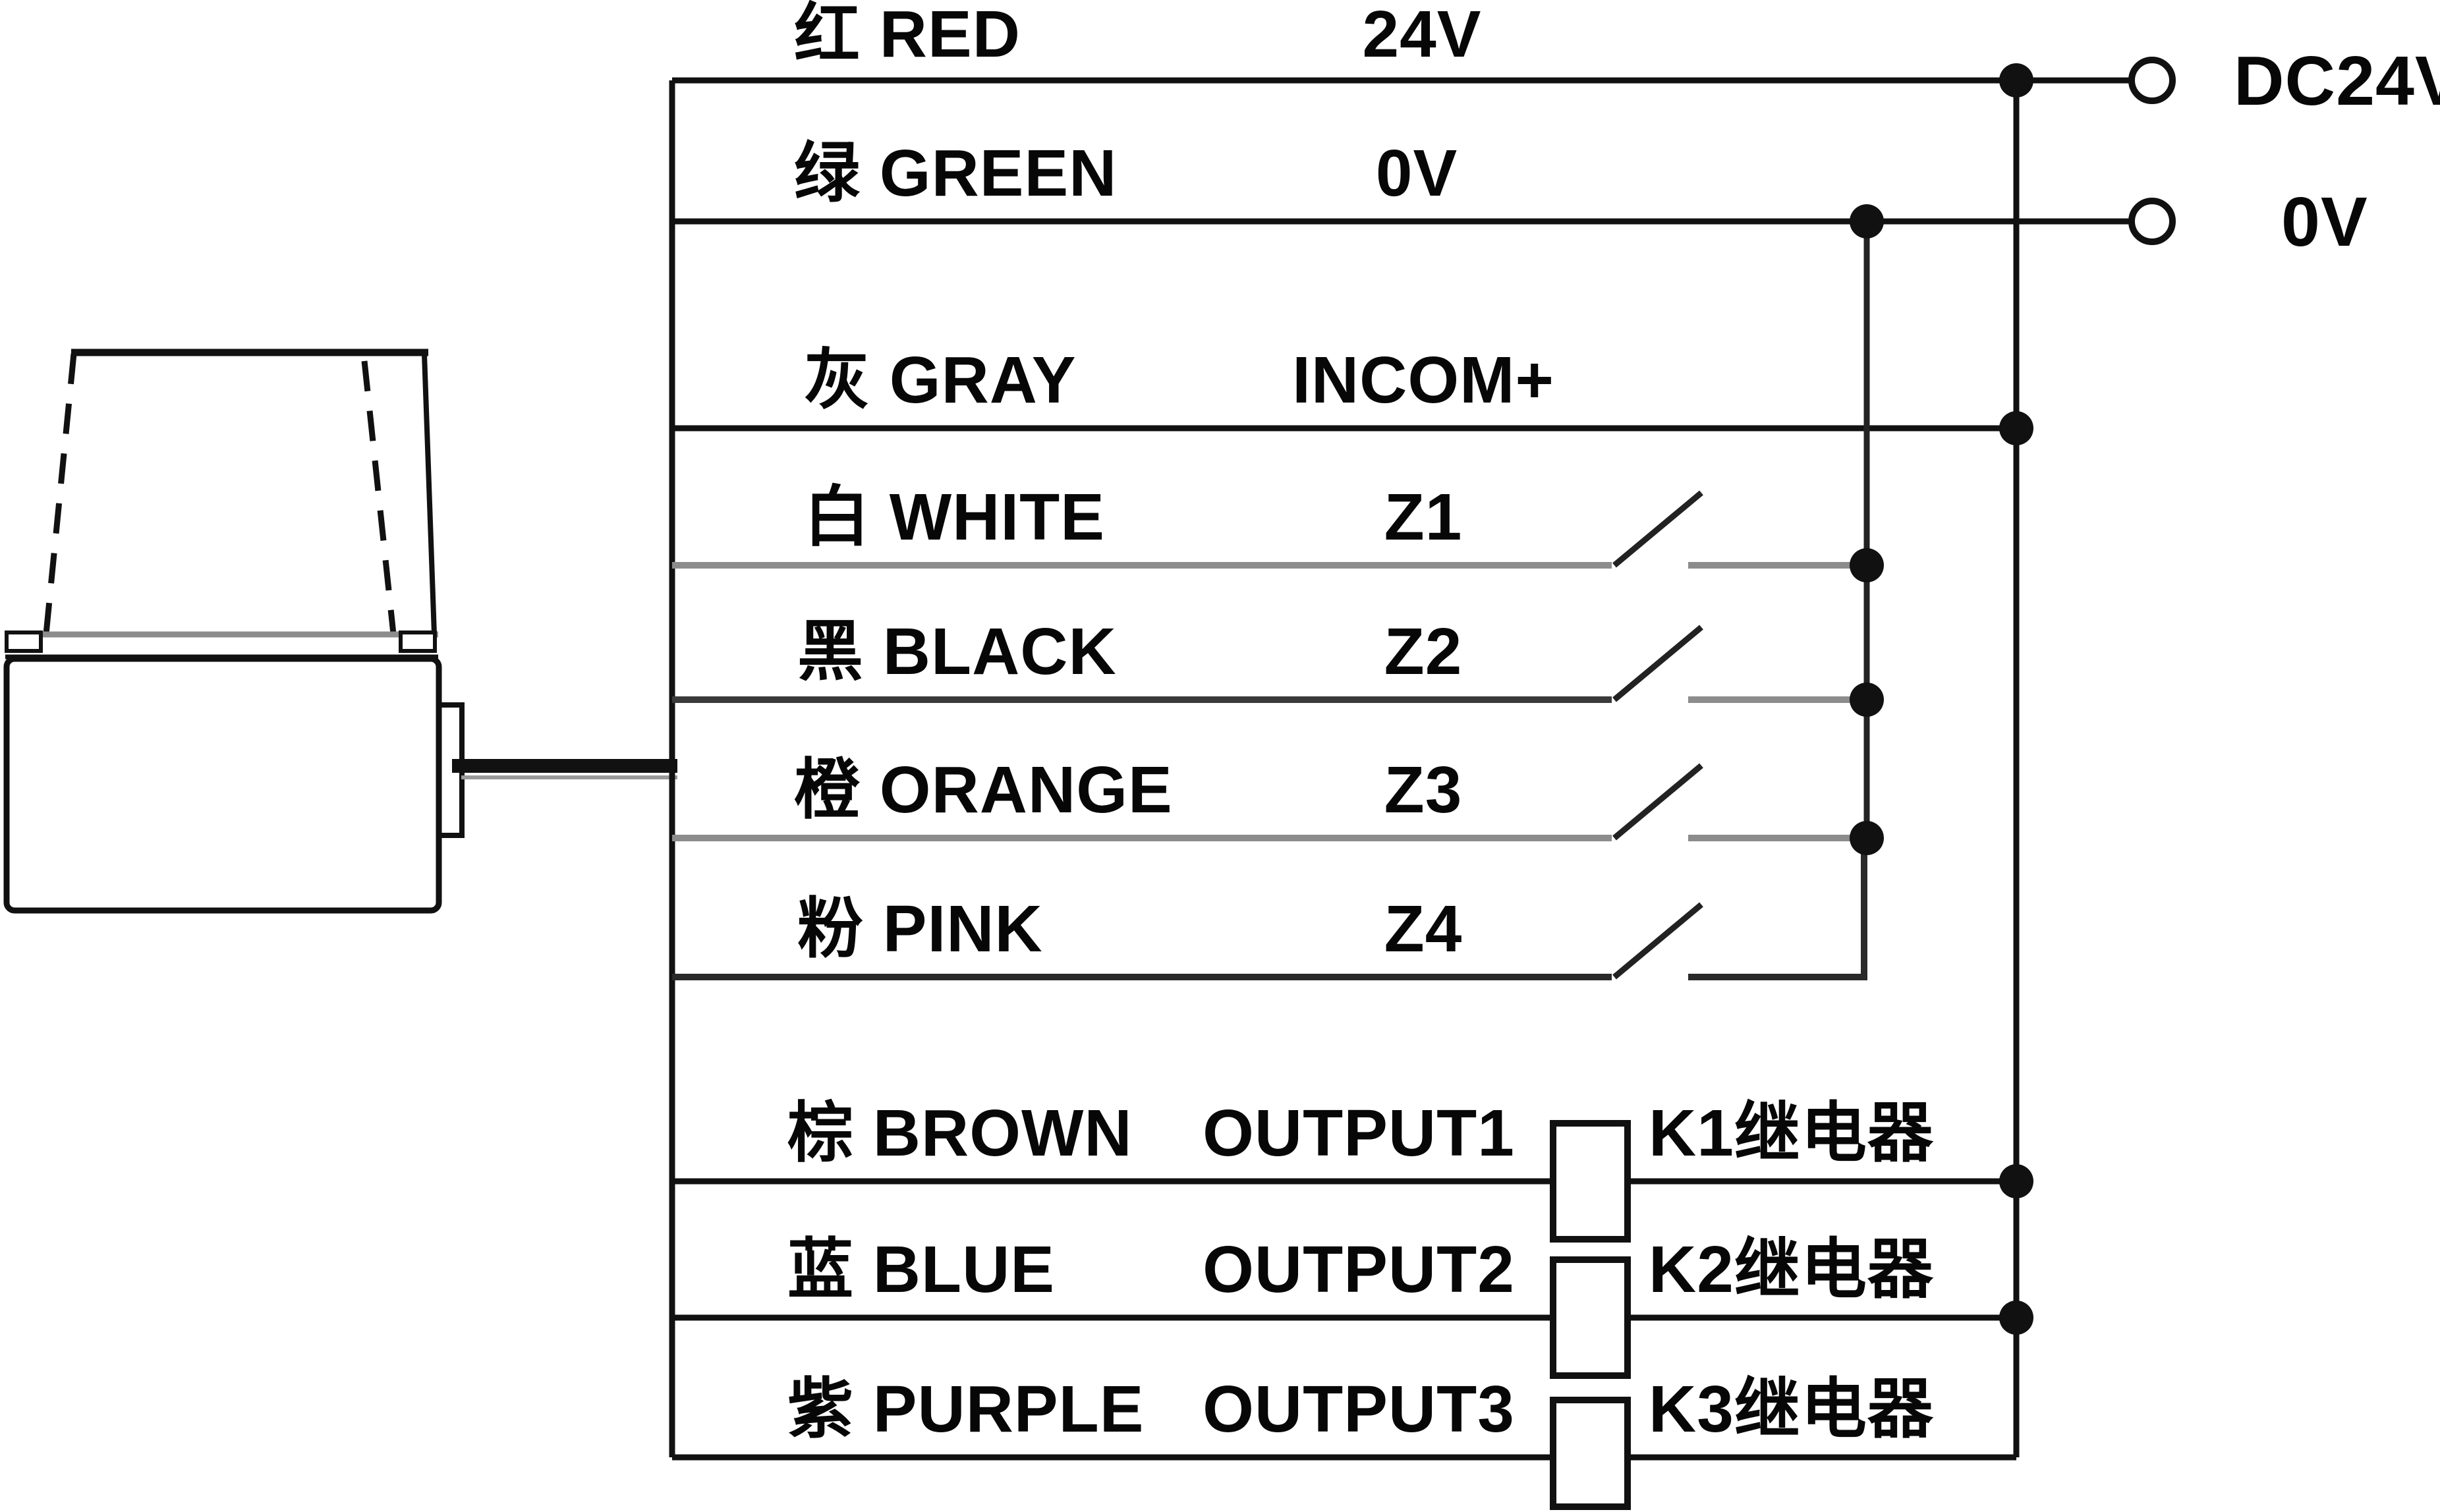  Describe the element at coordinates (1657, 529) in the screenshot. I see `switch-z1` at that location.